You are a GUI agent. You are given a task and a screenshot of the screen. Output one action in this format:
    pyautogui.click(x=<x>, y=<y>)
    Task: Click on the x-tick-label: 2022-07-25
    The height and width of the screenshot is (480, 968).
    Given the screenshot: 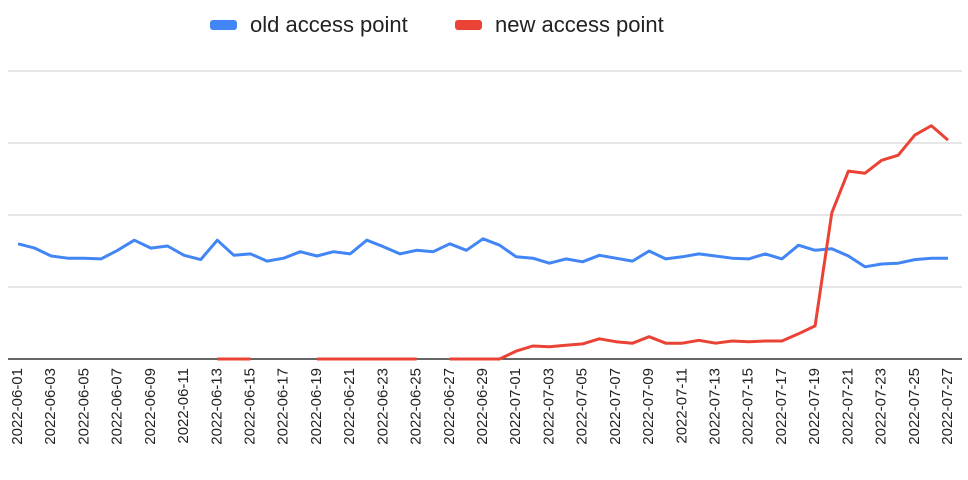 What is the action you would take?
    pyautogui.click(x=914, y=406)
    